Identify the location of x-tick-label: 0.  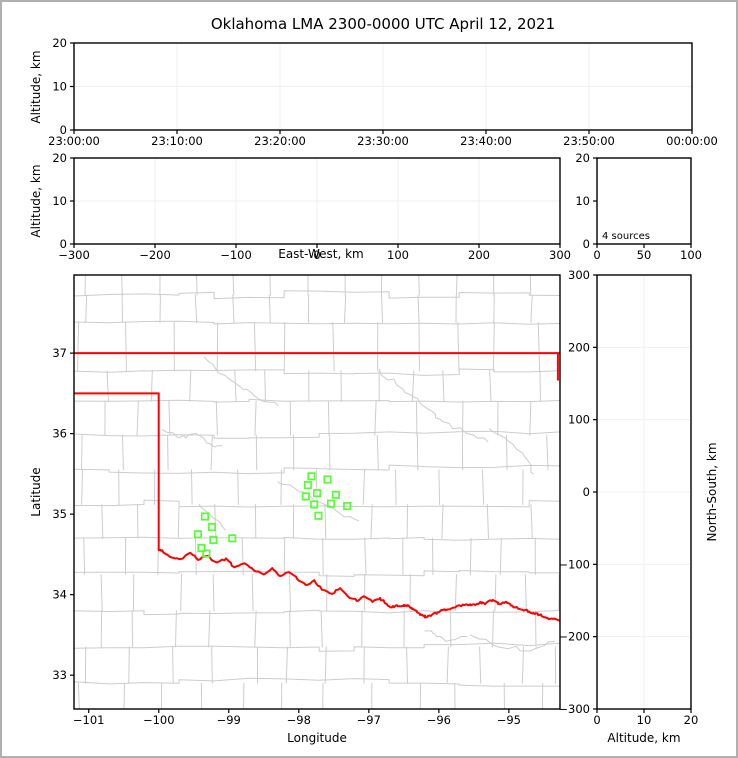
(316, 255).